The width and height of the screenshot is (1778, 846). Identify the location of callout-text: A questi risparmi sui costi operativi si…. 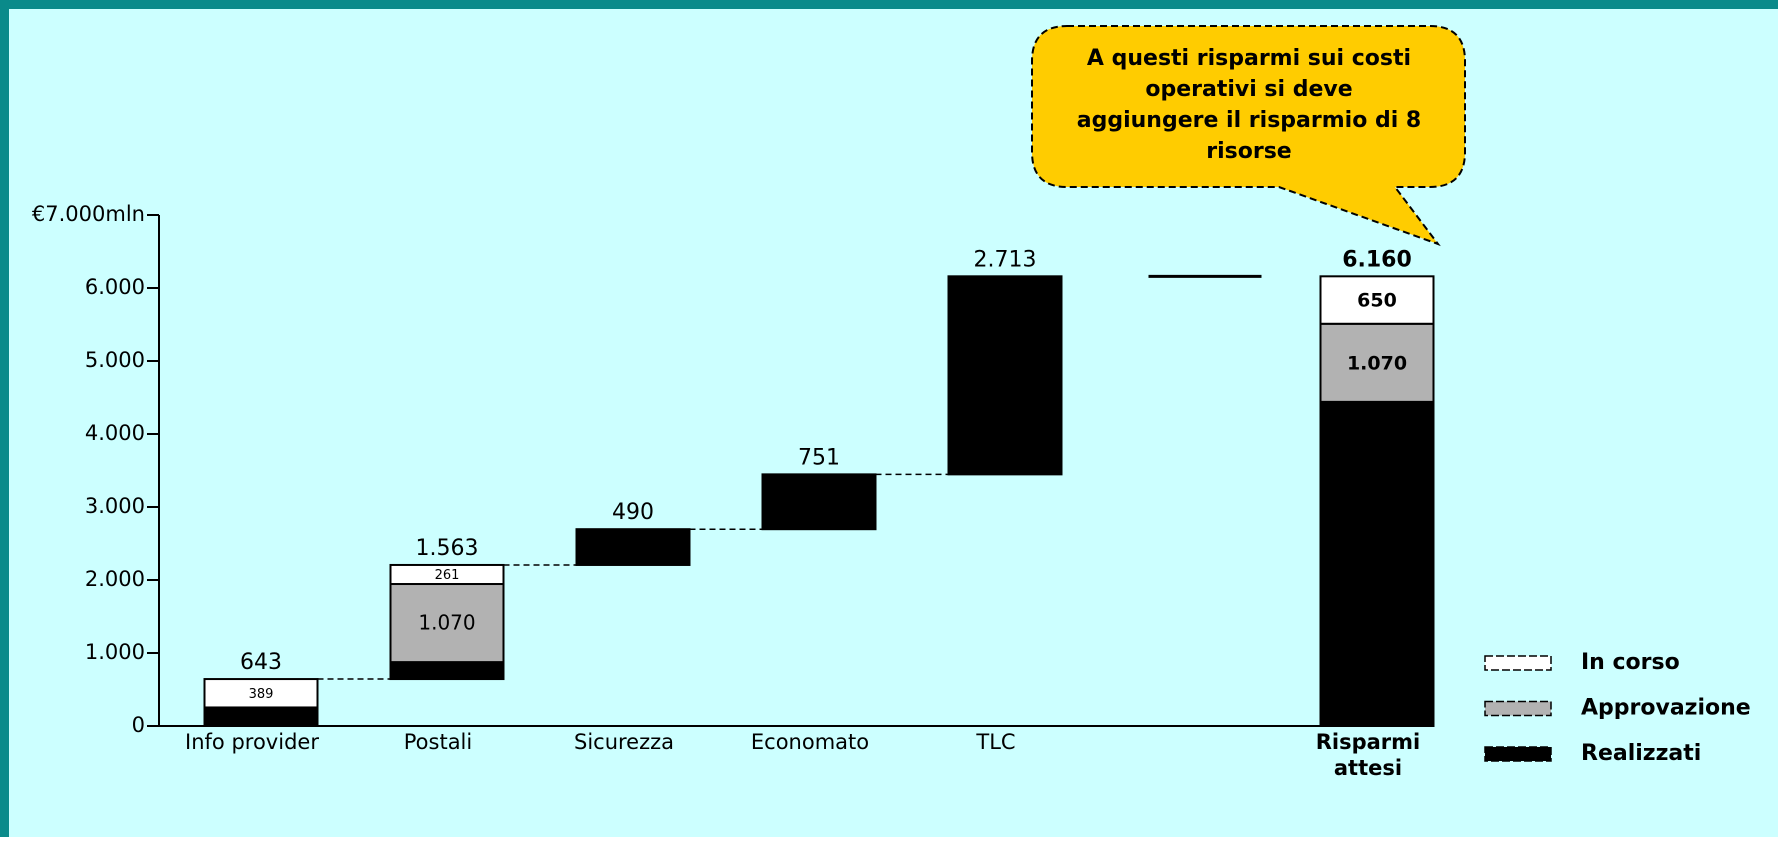
(1249, 105).